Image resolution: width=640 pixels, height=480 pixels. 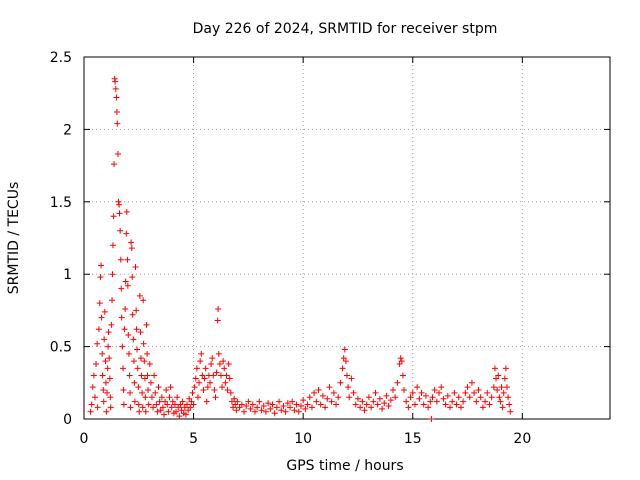 What do you see at coordinates (413, 439) in the screenshot?
I see `x-tick-label: 15` at bounding box center [413, 439].